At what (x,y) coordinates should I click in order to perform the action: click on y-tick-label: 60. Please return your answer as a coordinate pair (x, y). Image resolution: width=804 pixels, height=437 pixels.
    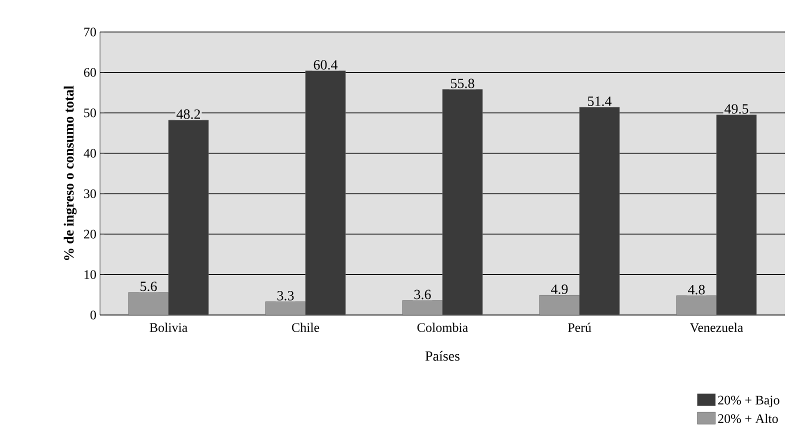
    Looking at the image, I should click on (90, 72).